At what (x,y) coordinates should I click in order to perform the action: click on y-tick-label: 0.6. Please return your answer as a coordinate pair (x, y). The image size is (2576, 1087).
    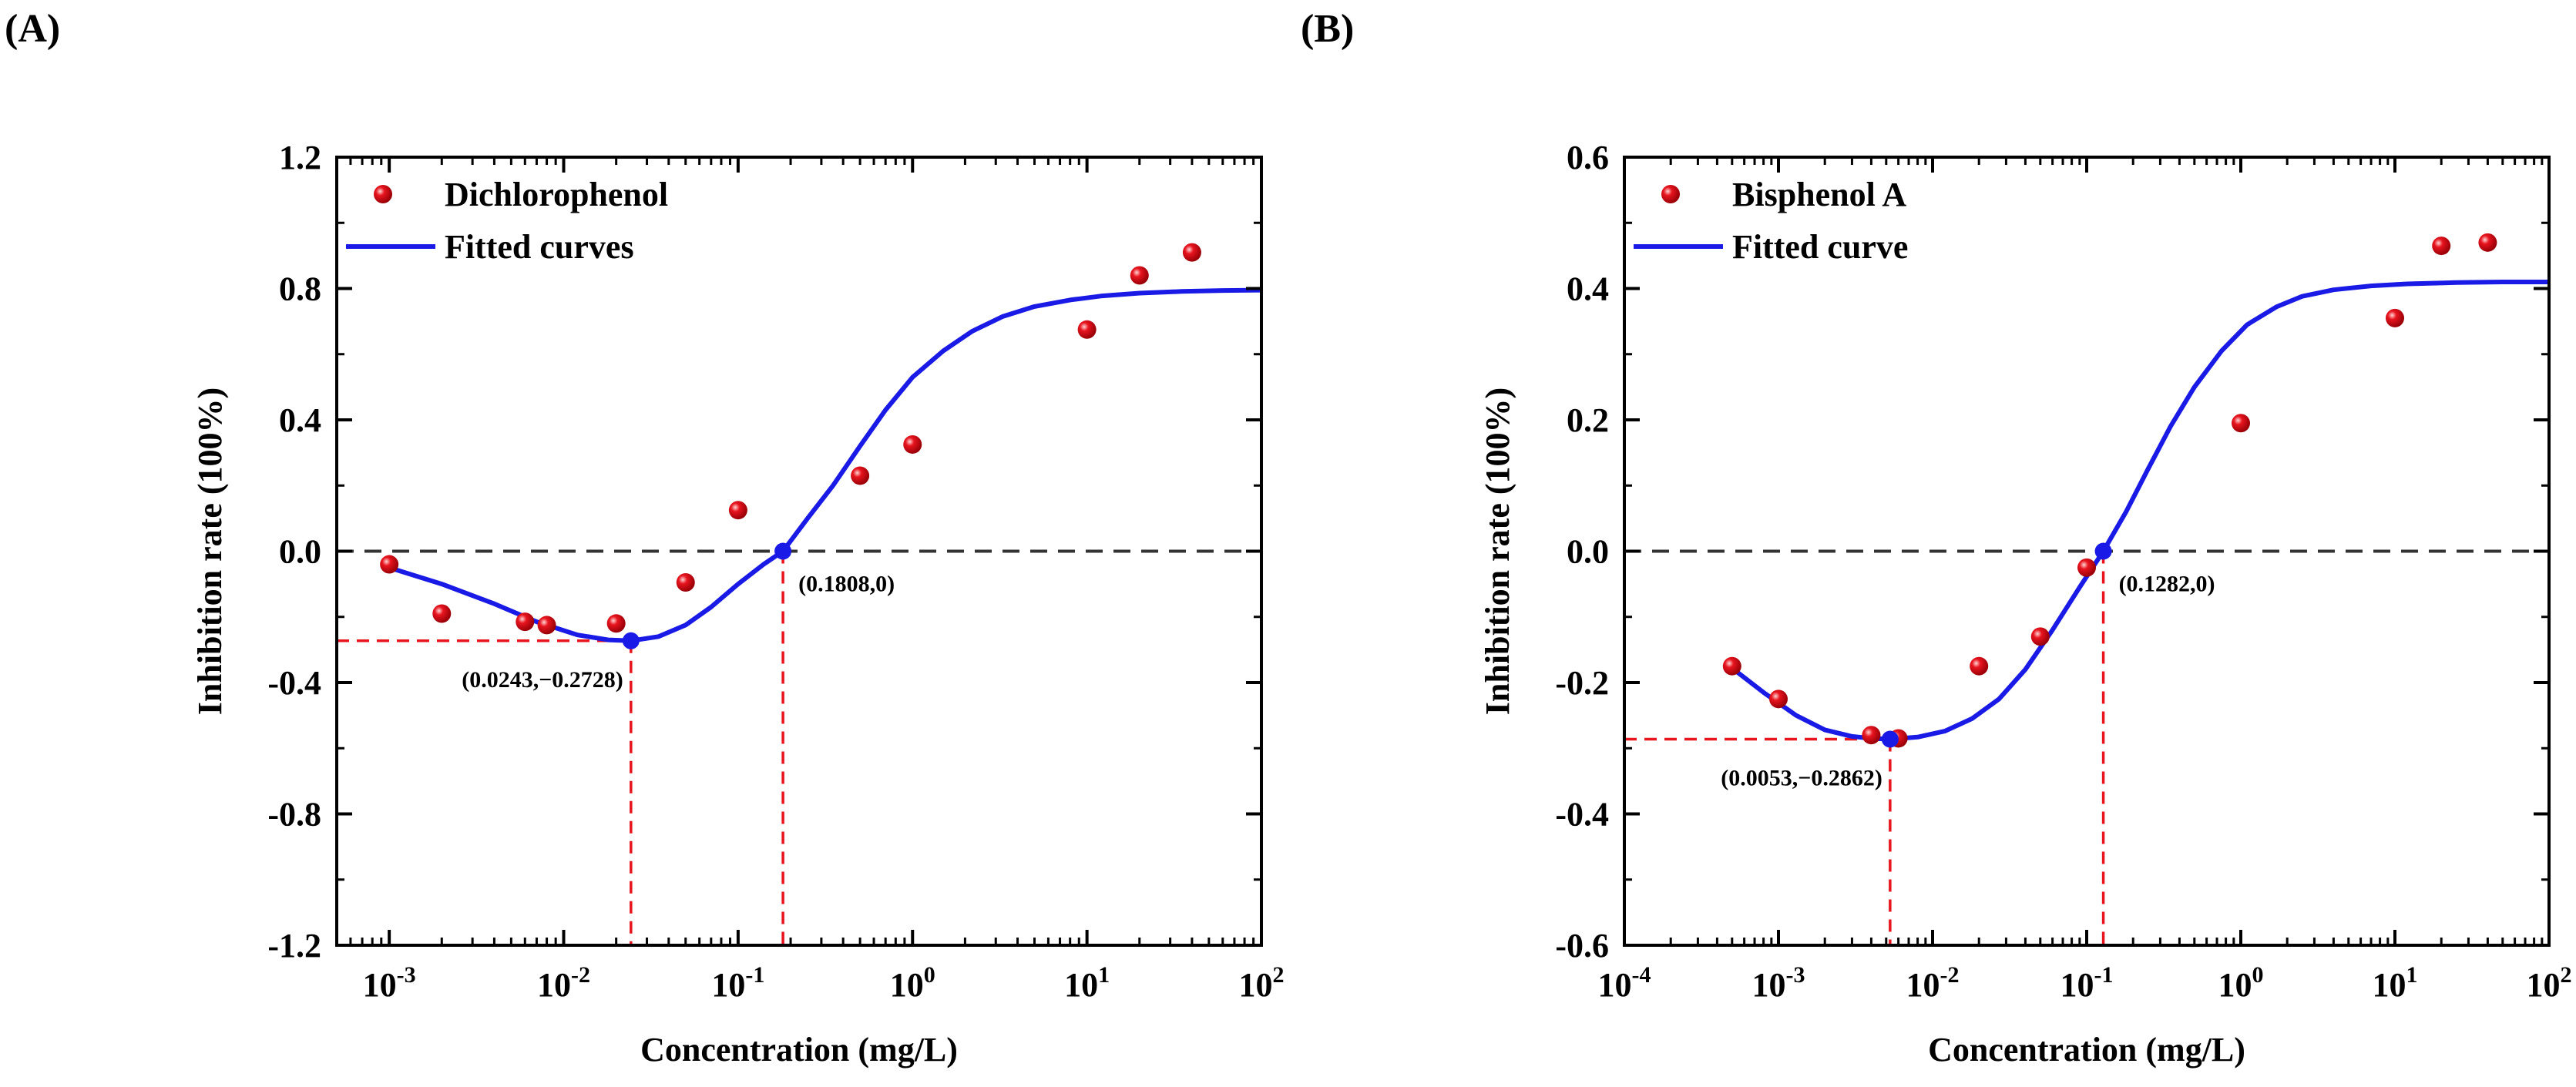
    Looking at the image, I should click on (1588, 157).